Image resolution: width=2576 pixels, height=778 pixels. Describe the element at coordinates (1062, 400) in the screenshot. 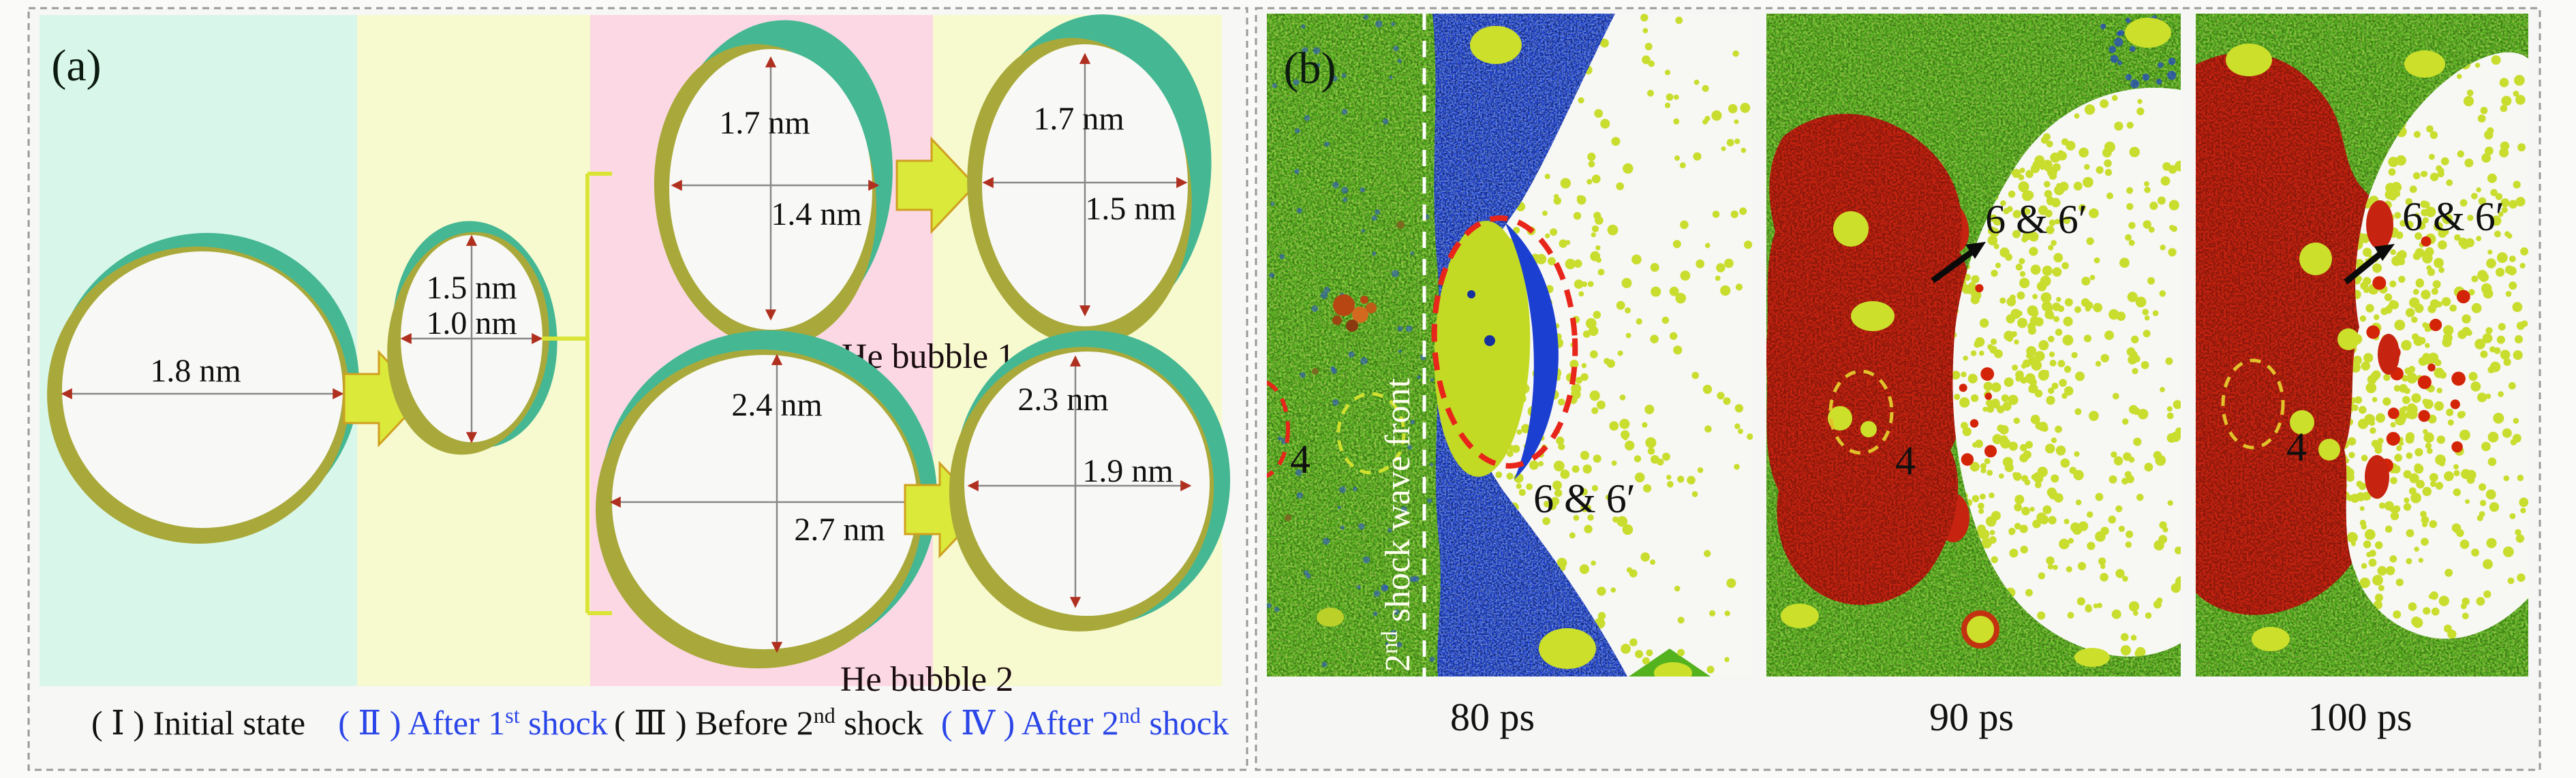

I see `measure-he2a-v: 2.3 nm` at that location.